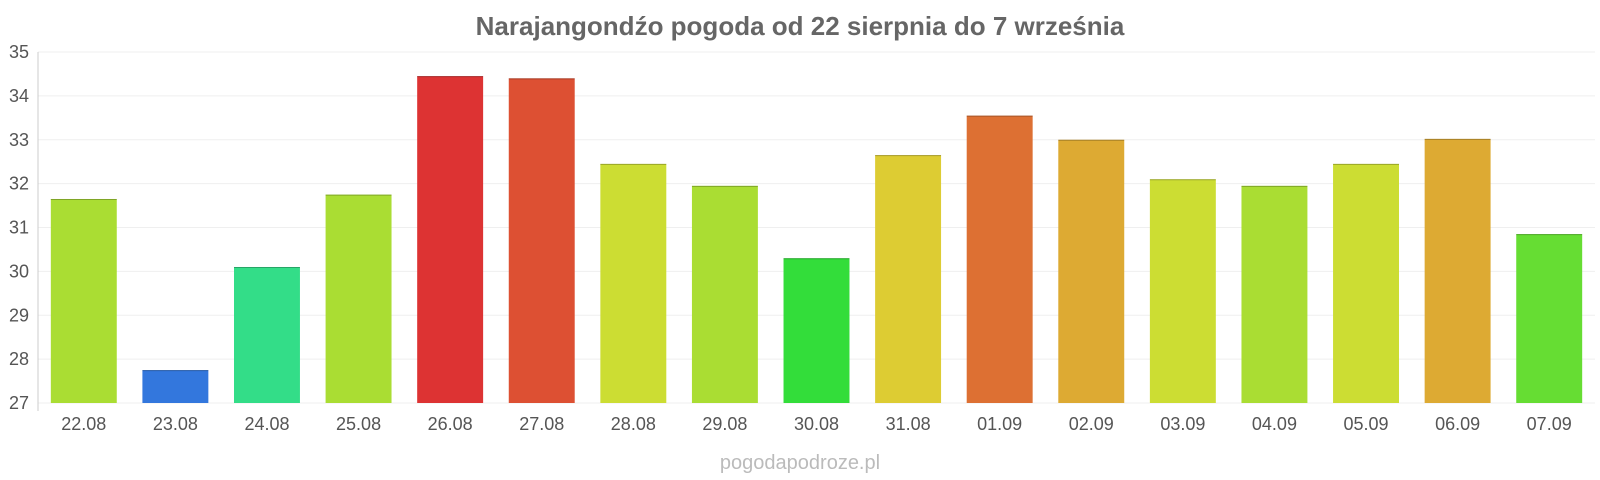  I want to click on x-tick-label: 02.09, so click(1091, 424).